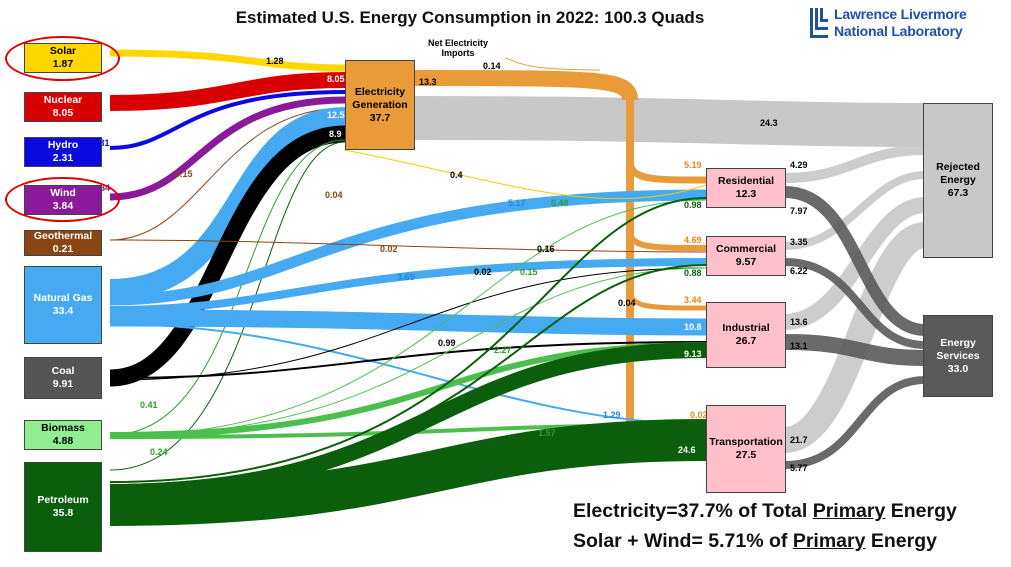  Describe the element at coordinates (336, 79) in the screenshot. I see `flow-value-label: 8.05` at that location.